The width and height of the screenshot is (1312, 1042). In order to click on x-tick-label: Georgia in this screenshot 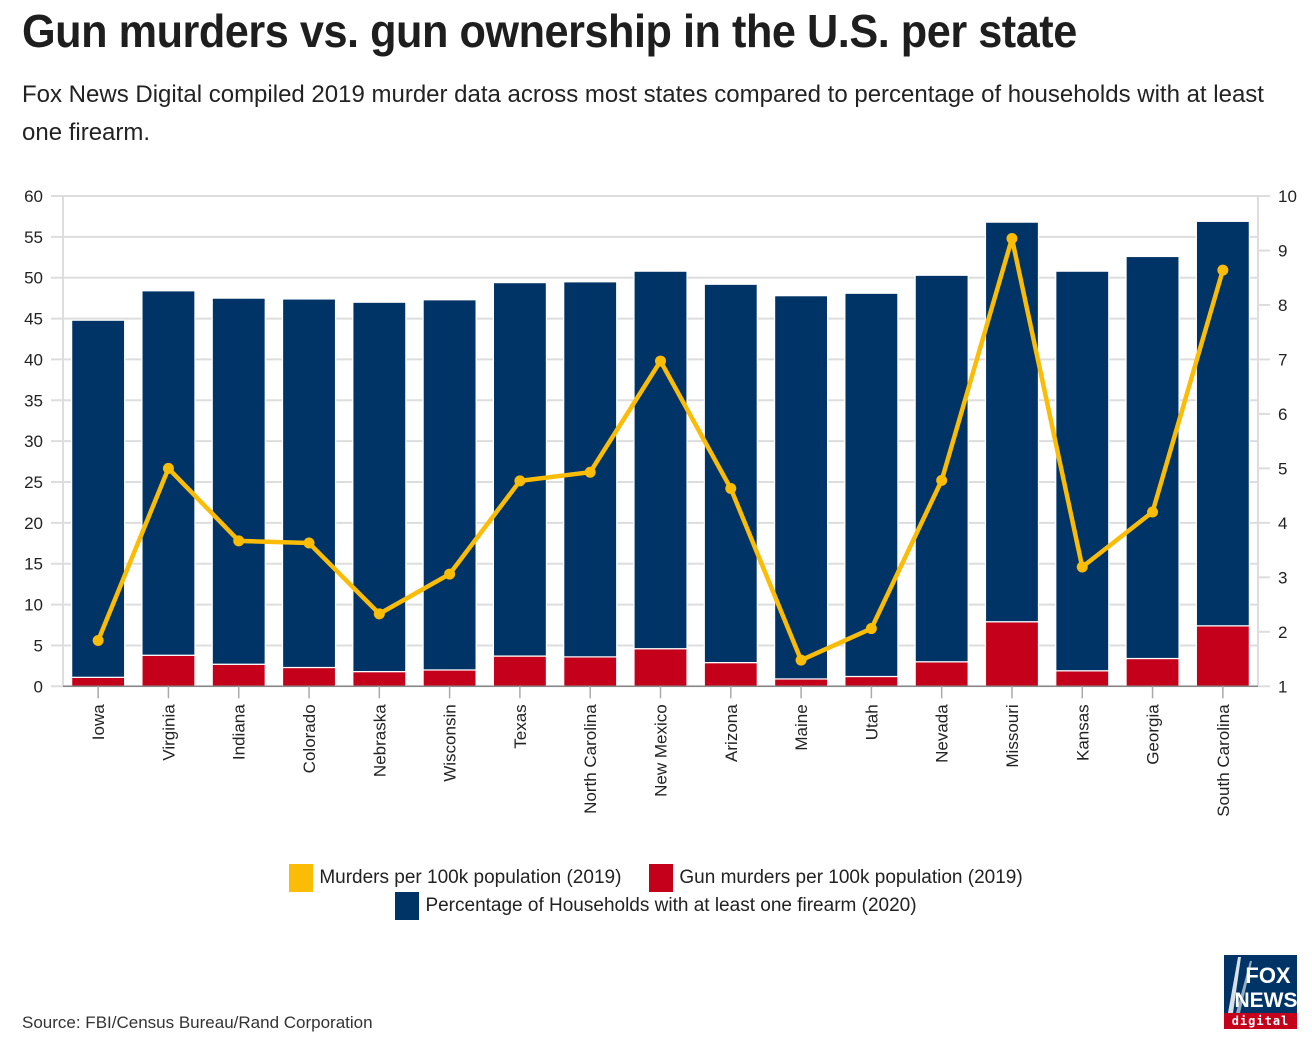, I will do `click(1153, 734)`.